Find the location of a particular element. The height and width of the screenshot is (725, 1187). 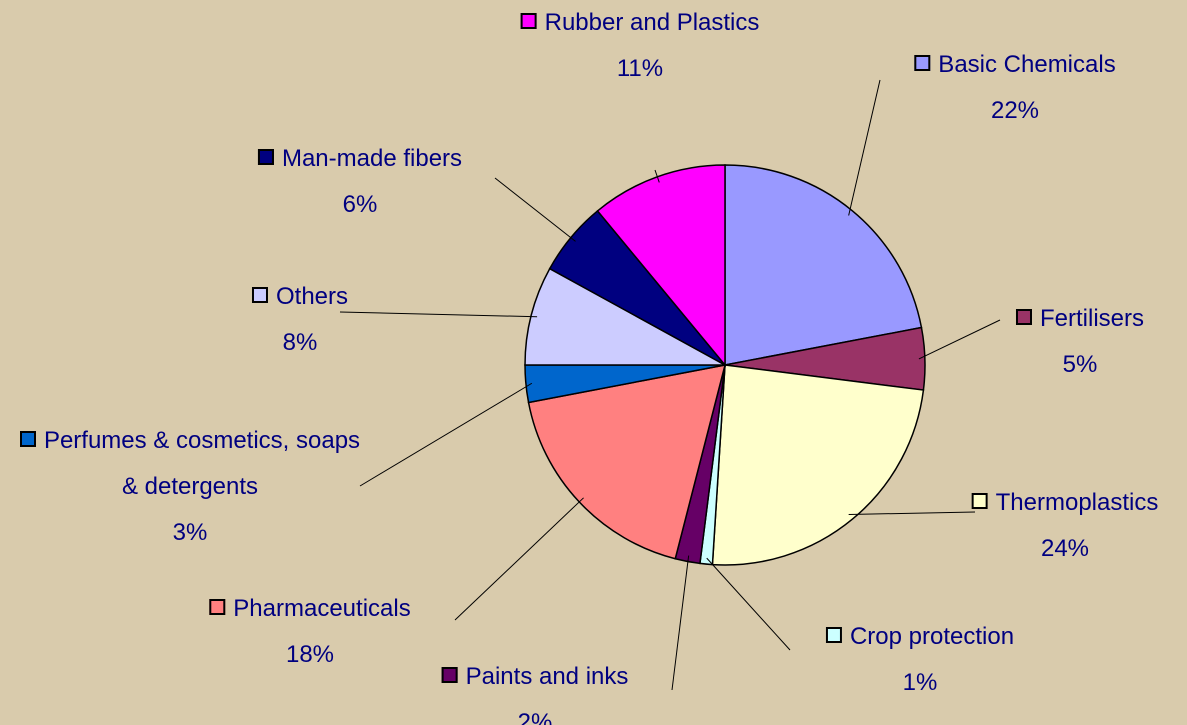

slice-percent: 1% is located at coordinates (920, 682).